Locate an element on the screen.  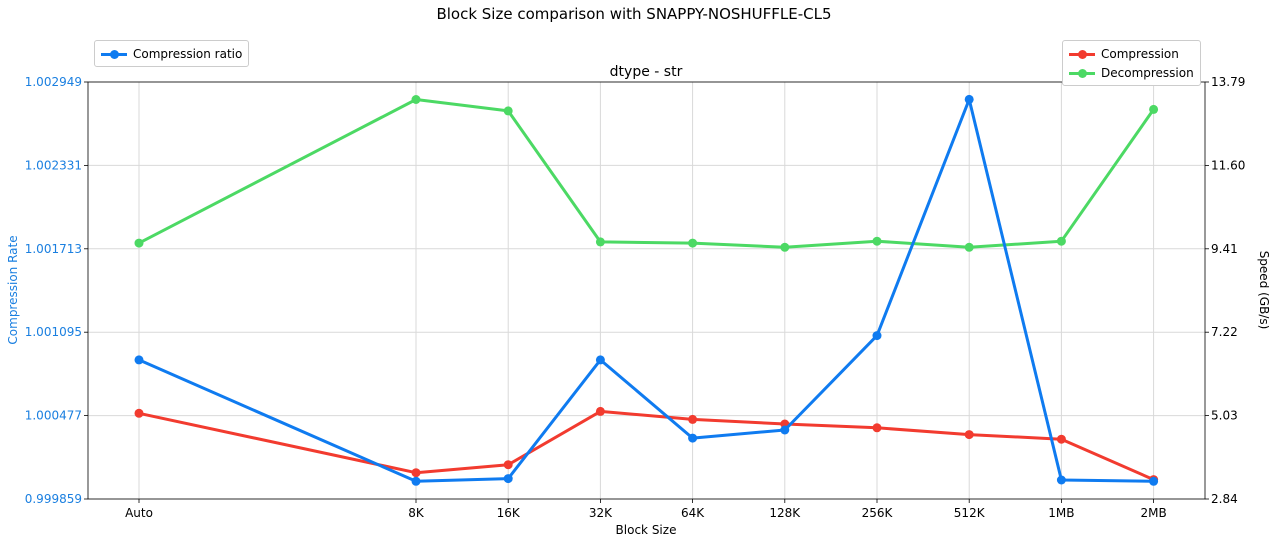
chart-title: dtype - str is located at coordinates (646, 72).